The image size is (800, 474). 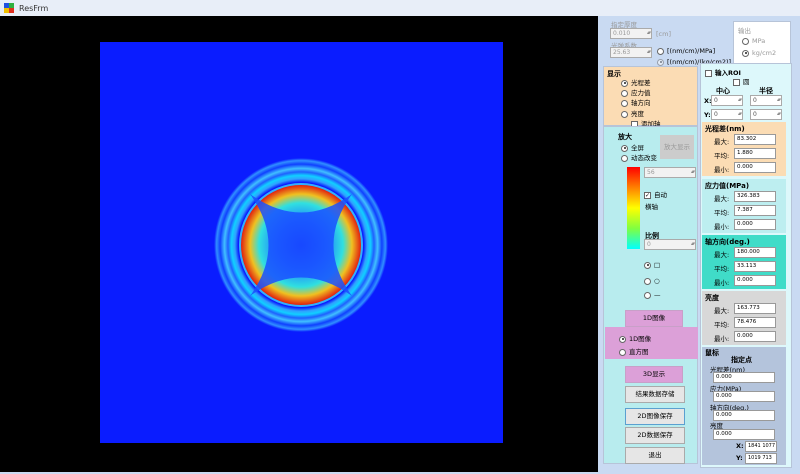 What do you see at coordinates (761, 446) in the screenshot?
I see `cursor-x-value: 1841 1077` at bounding box center [761, 446].